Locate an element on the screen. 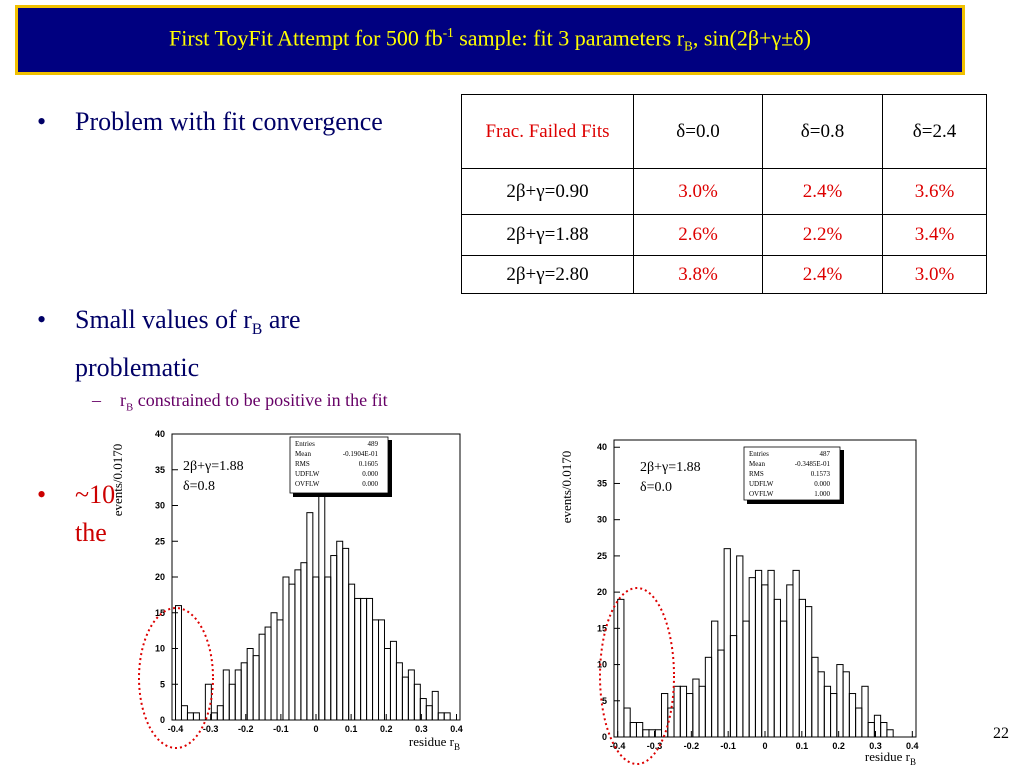 Image resolution: width=1024 pixels, height=768 pixels. x-axis-label-text: residue r is located at coordinates (432, 741).